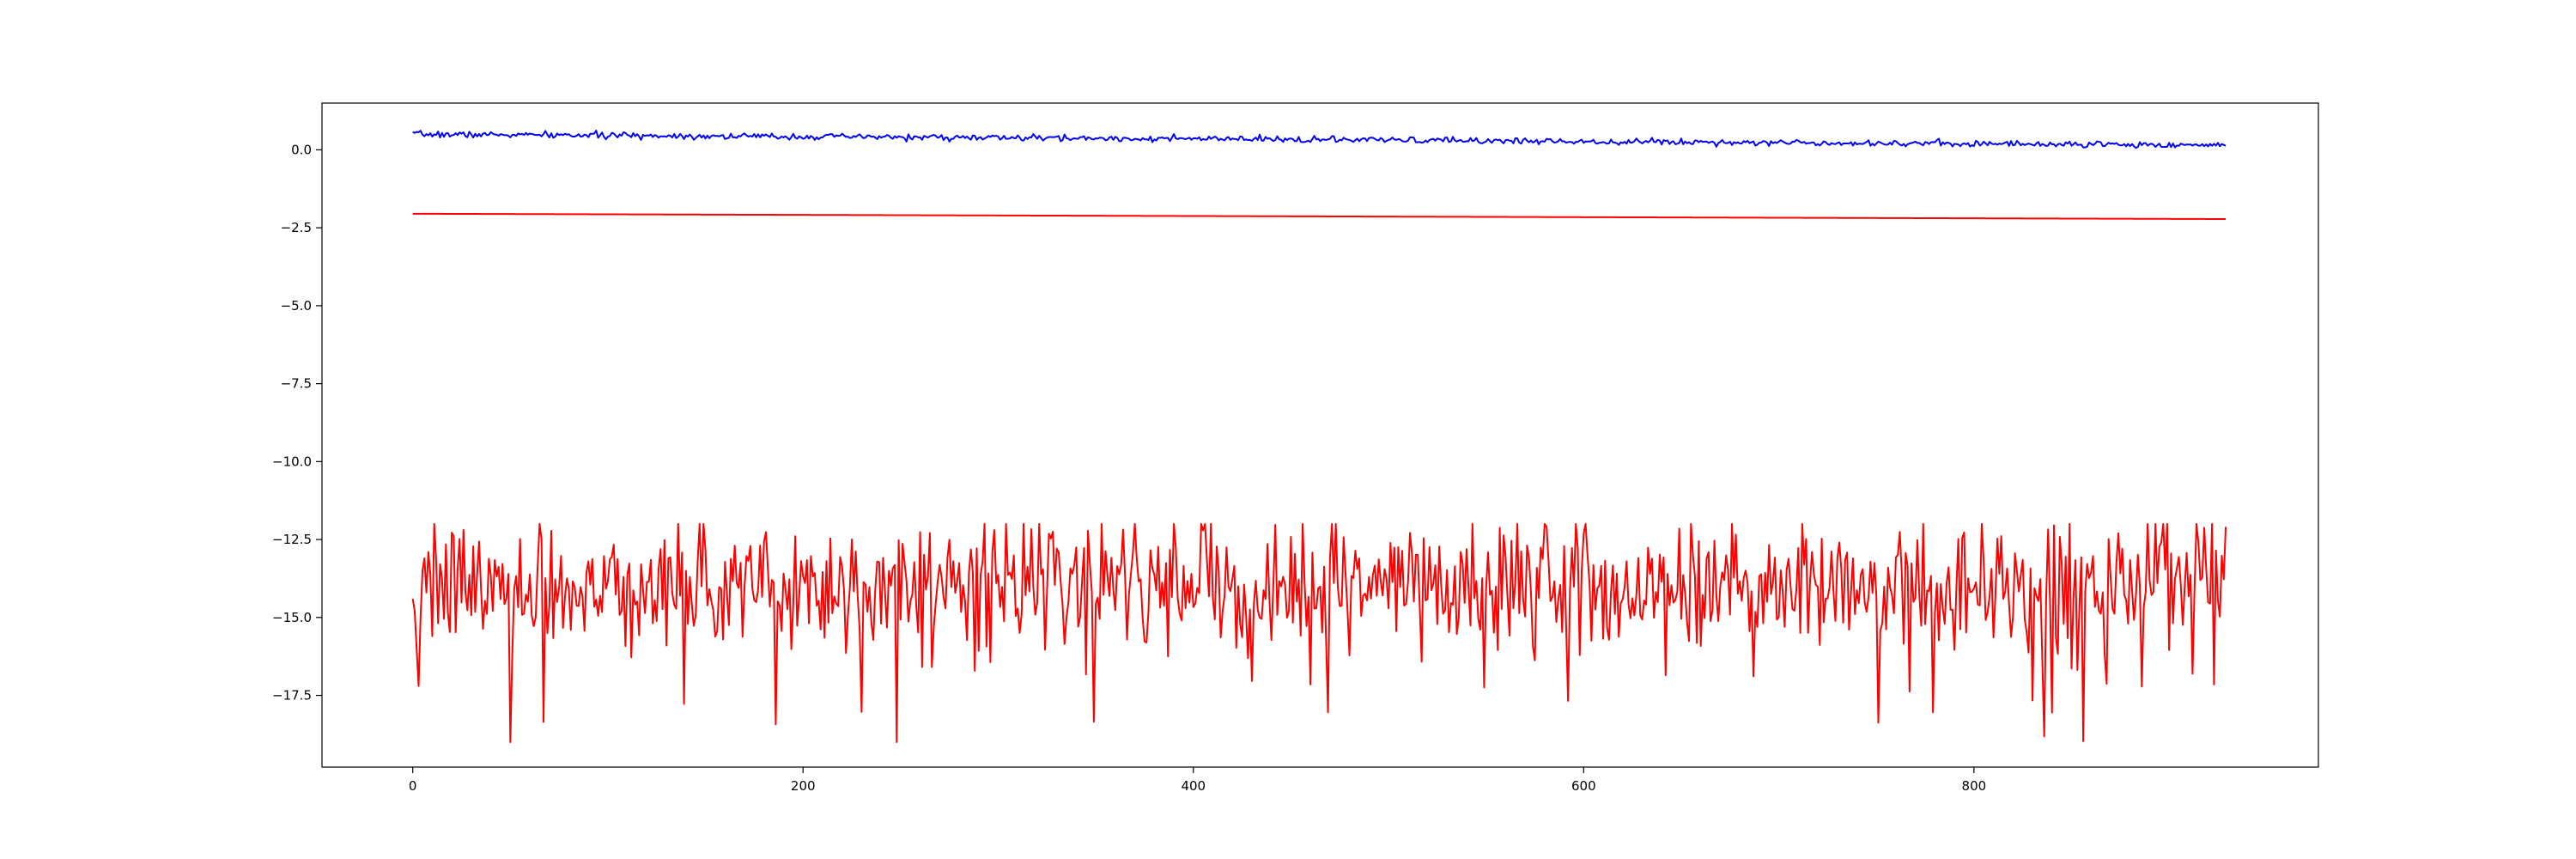  What do you see at coordinates (292, 696) in the screenshot?
I see `y-tick-label: −17.5` at bounding box center [292, 696].